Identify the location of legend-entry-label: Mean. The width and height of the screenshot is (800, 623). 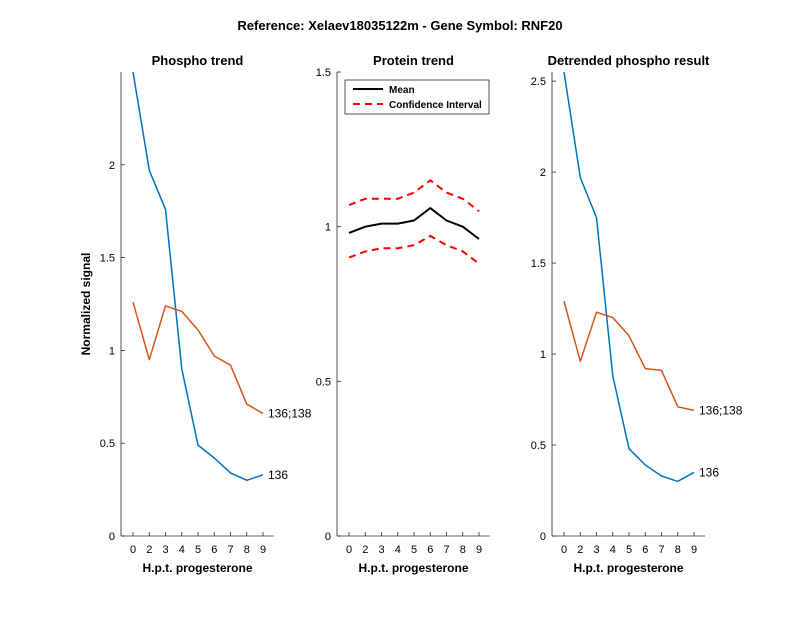
(402, 90).